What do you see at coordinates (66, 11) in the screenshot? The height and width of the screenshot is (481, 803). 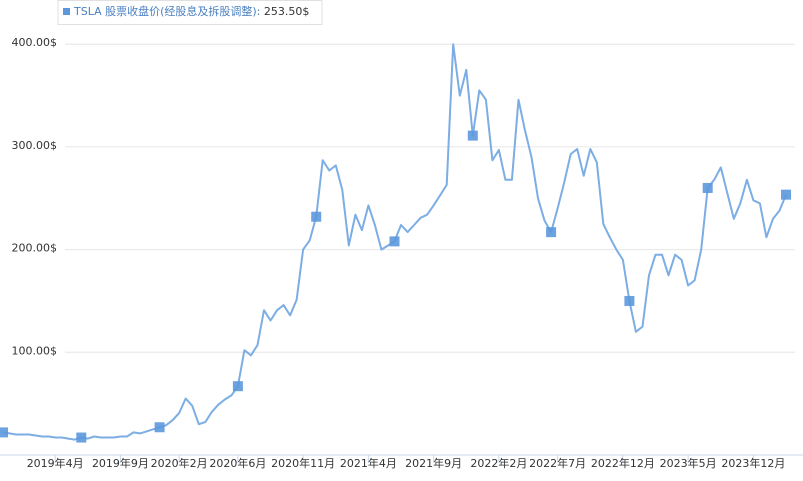 I see `legend-swatch` at bounding box center [66, 11].